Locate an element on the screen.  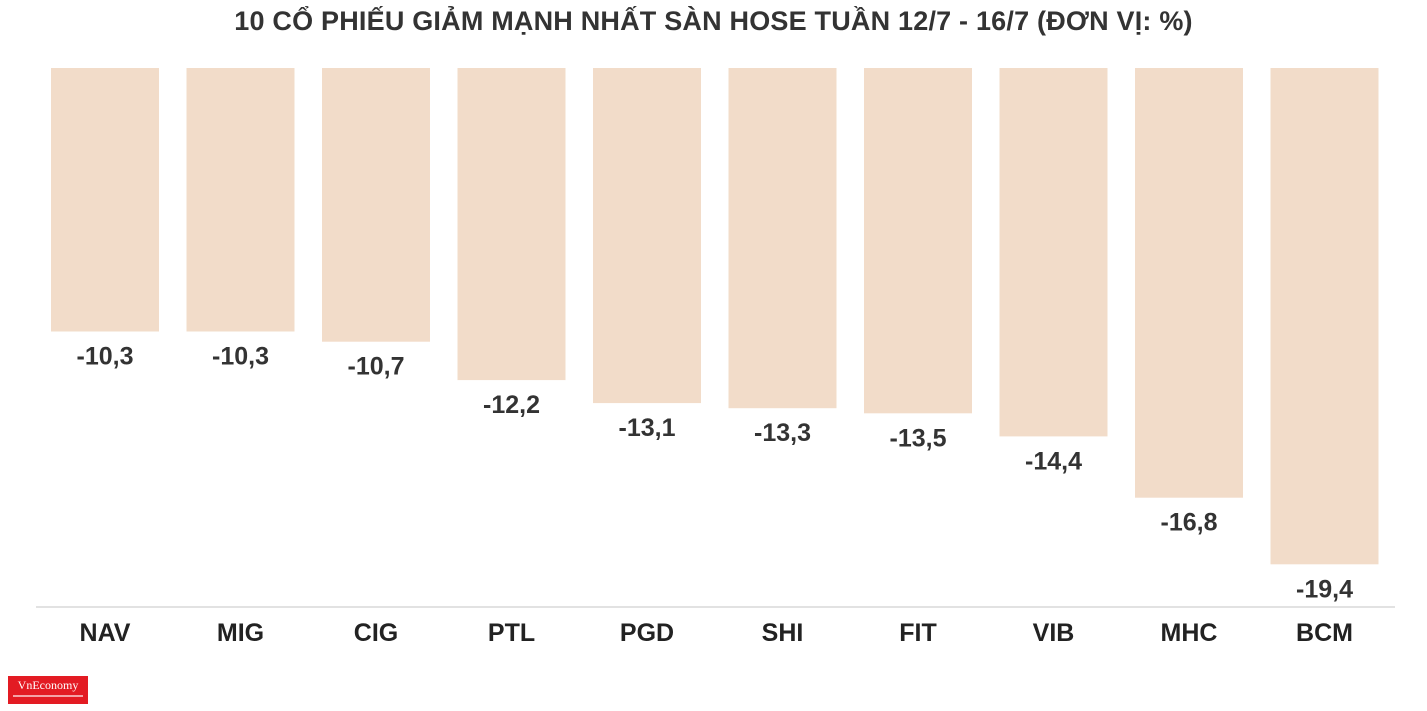
bar-pgd is located at coordinates (647, 236).